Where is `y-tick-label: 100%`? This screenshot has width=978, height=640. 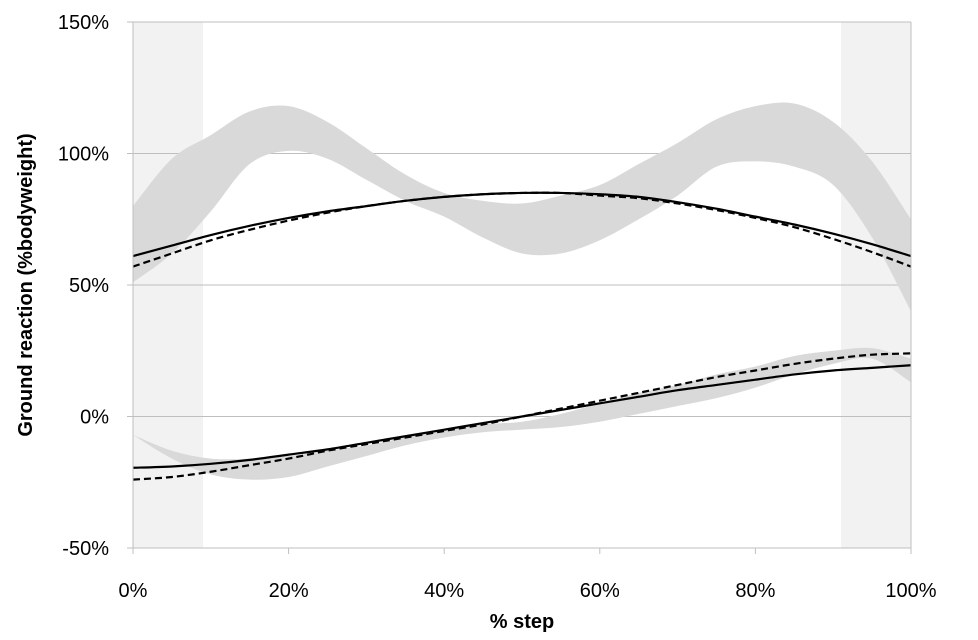
y-tick-label: 100% is located at coordinates (83, 155).